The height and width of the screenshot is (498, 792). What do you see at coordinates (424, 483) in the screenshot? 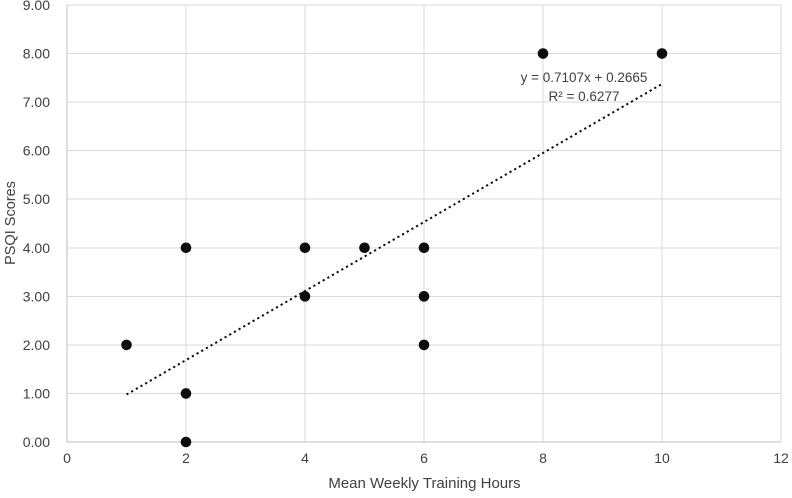
I see `x-axis-title: Mean Weekly Training Hours` at bounding box center [424, 483].